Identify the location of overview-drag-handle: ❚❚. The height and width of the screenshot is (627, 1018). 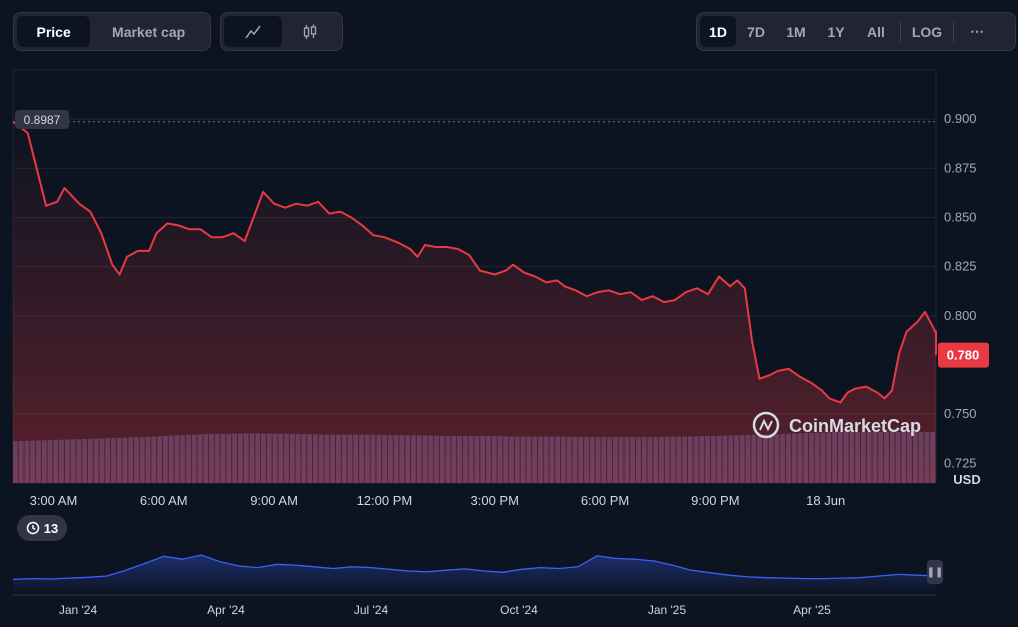
(935, 572).